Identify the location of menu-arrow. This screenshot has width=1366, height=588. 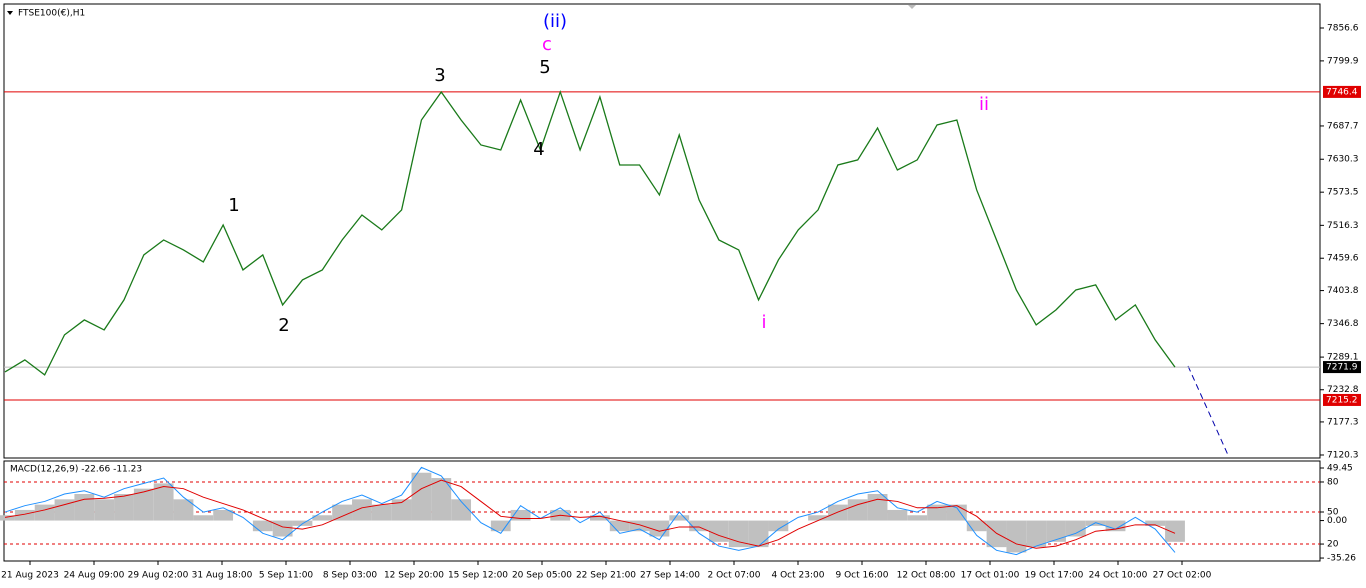
(10, 13).